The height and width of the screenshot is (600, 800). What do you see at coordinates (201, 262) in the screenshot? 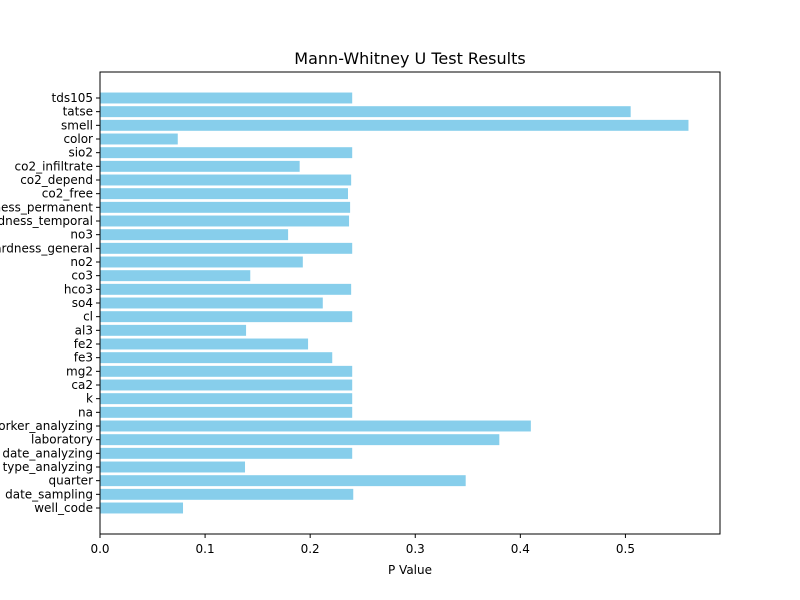
I see `bar-no2` at bounding box center [201, 262].